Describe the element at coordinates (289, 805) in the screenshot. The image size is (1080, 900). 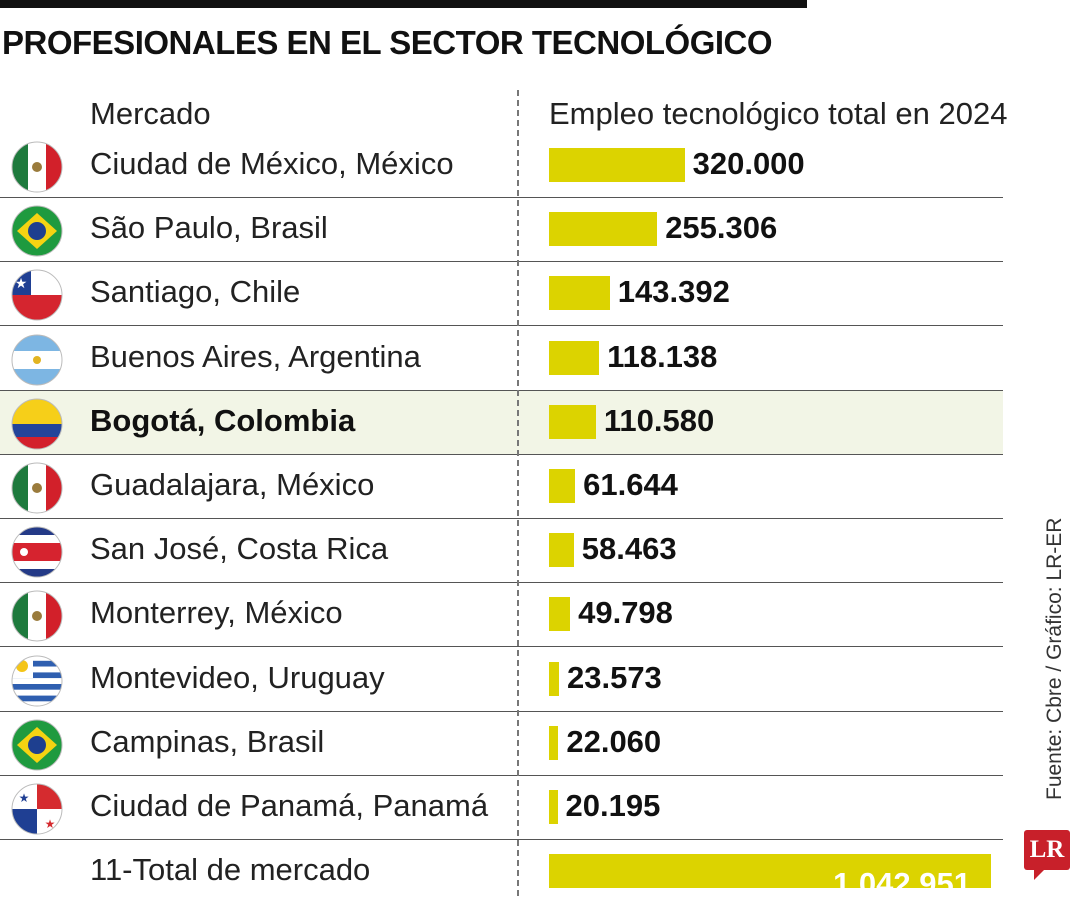
I see `market-name: Ciudad de Panamá, Panamá` at that location.